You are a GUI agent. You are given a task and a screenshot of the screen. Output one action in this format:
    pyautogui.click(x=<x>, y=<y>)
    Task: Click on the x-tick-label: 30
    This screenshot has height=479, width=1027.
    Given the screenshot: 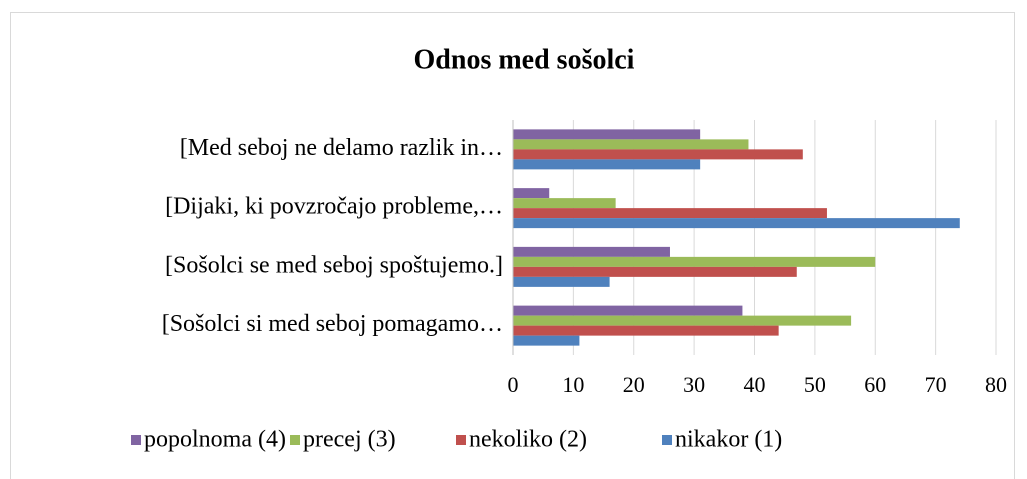 What is the action you would take?
    pyautogui.click(x=694, y=384)
    